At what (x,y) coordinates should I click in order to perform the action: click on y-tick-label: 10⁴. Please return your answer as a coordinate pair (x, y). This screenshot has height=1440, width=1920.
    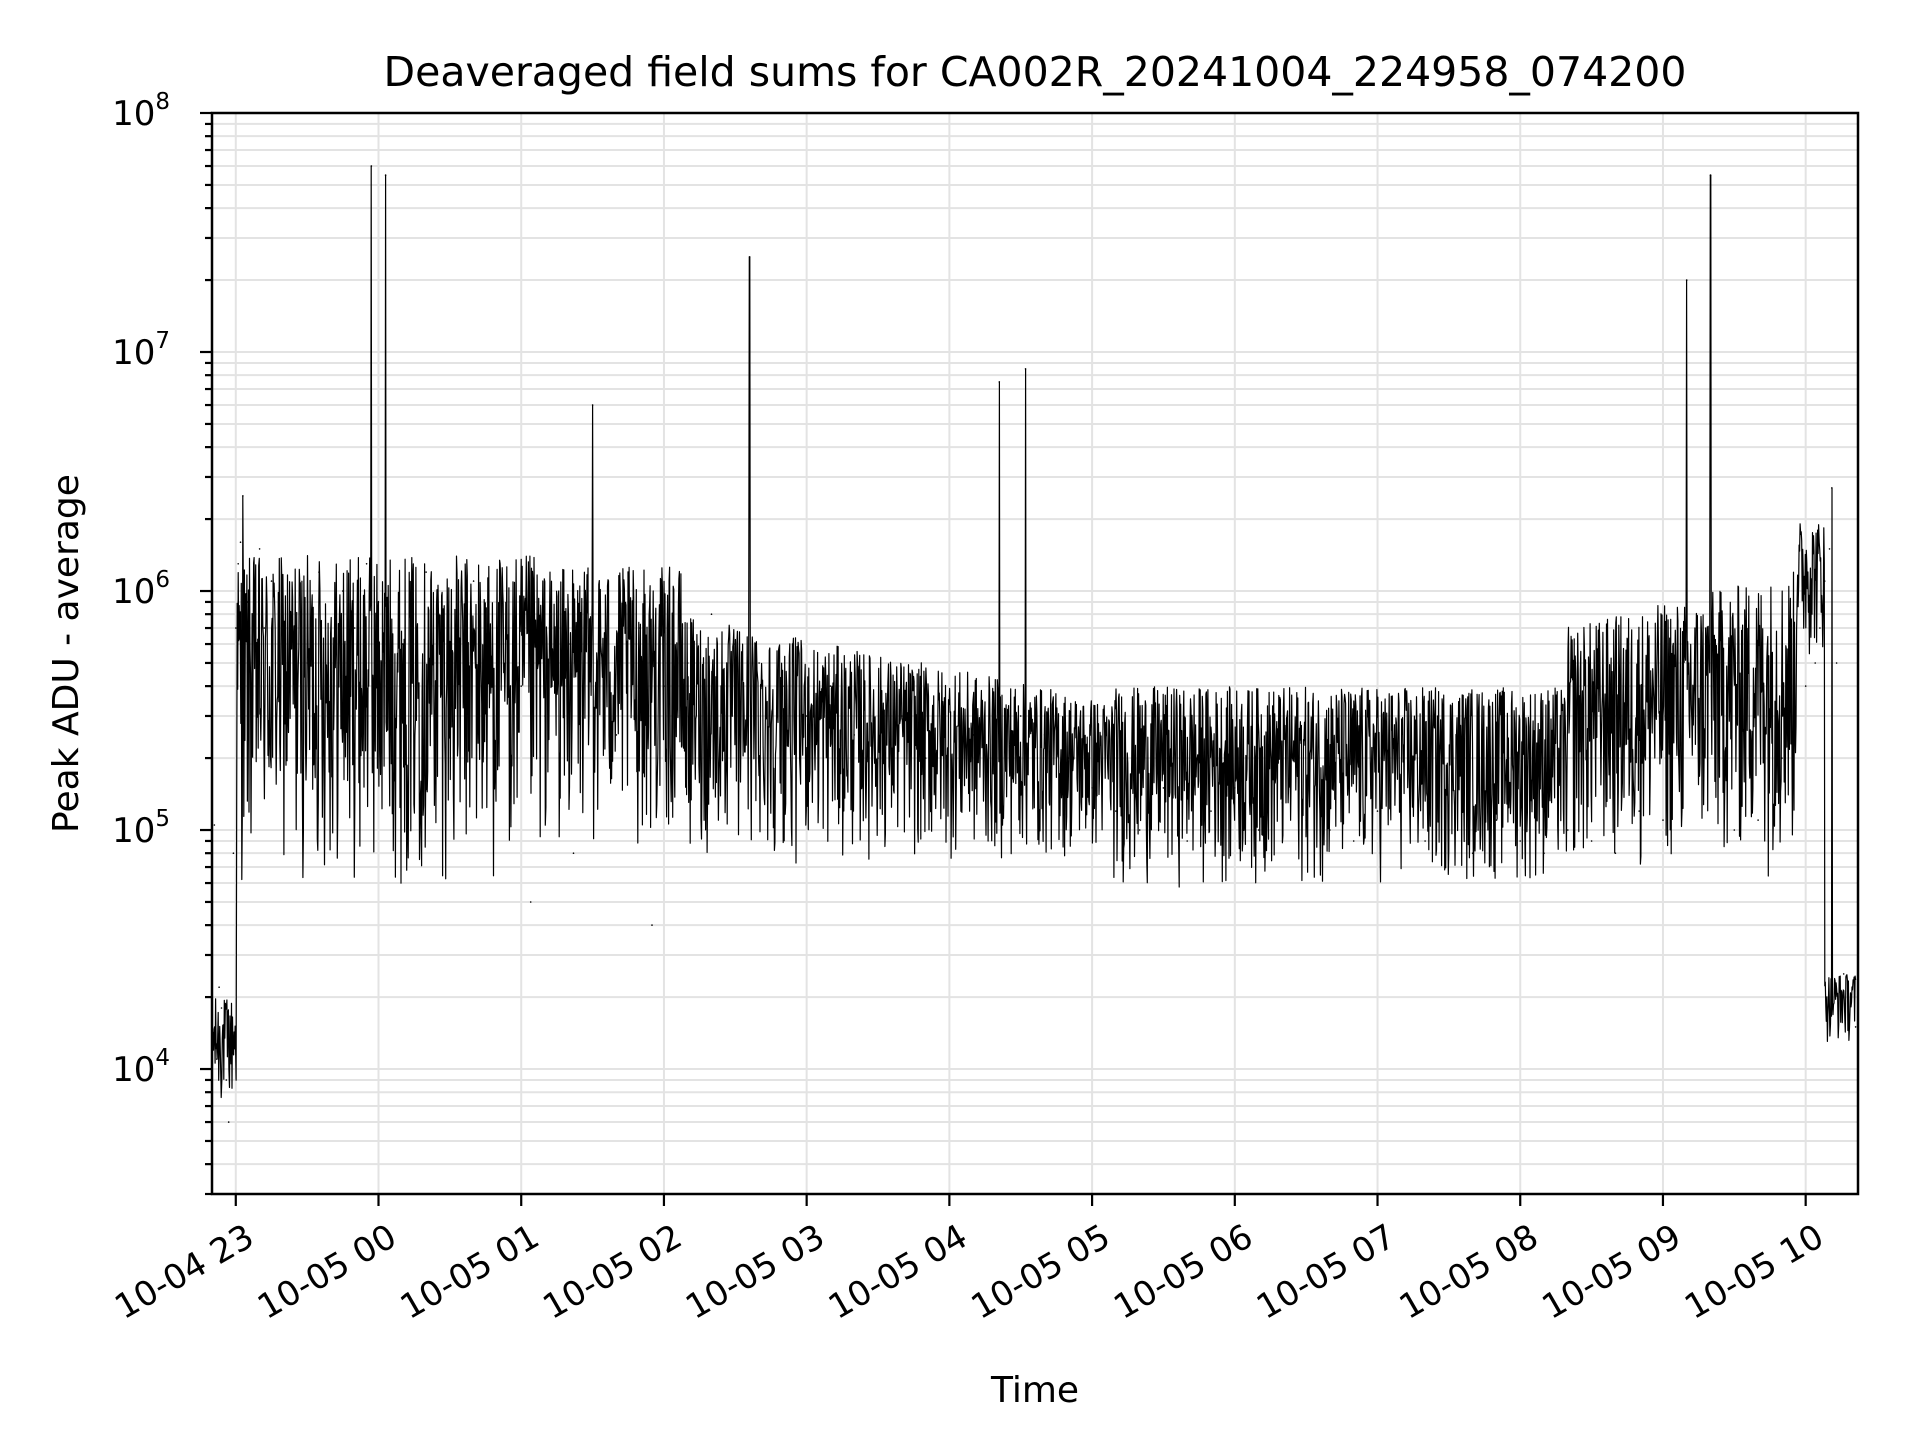
    Looking at the image, I should click on (141, 1067).